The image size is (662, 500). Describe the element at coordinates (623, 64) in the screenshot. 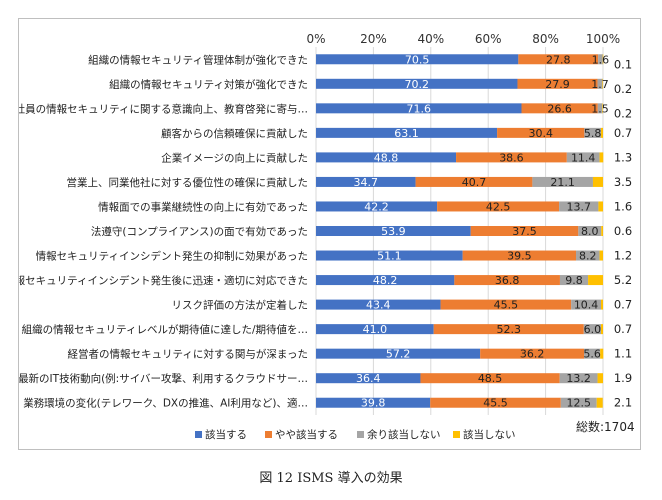

I see `remainder-value-label: 0.1` at that location.